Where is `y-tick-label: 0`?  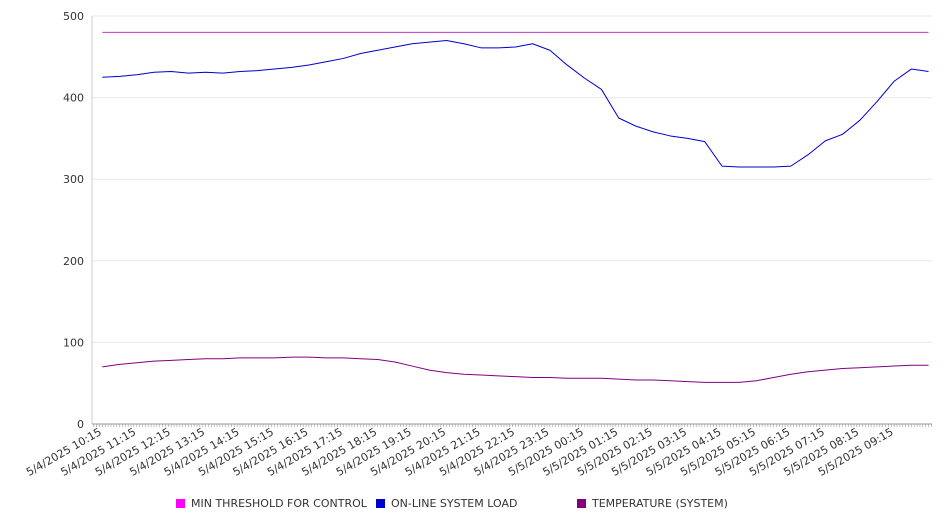 y-tick-label: 0 is located at coordinates (80, 424).